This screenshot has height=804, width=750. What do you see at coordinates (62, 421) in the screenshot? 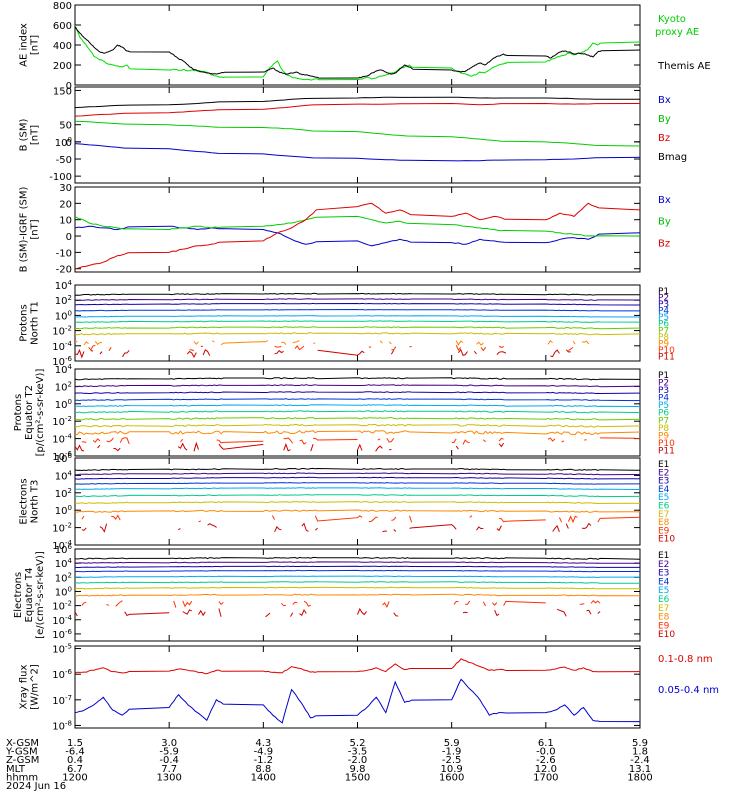
I see `y-tick-label: 10⁻²` at bounding box center [62, 421].